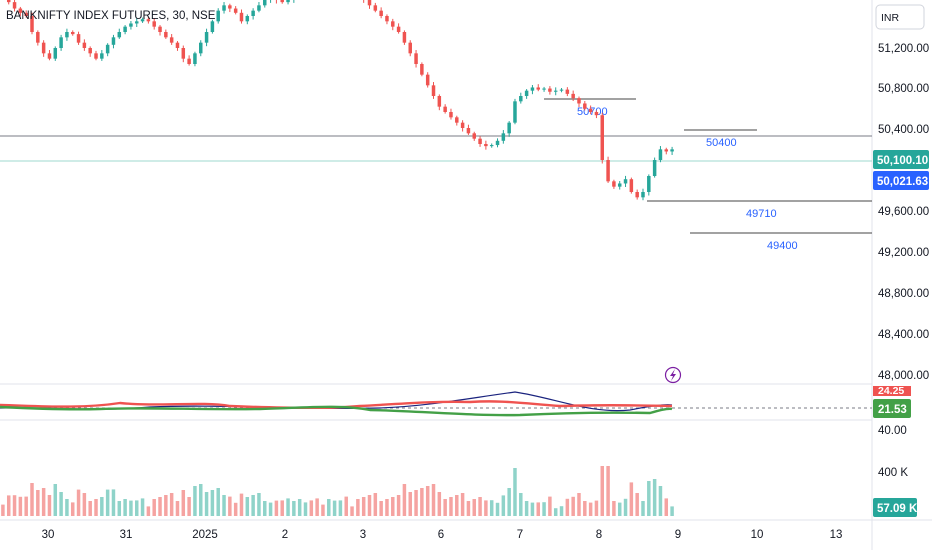 This screenshot has width=932, height=555. I want to click on price-tick: 51,200.00, so click(903, 49).